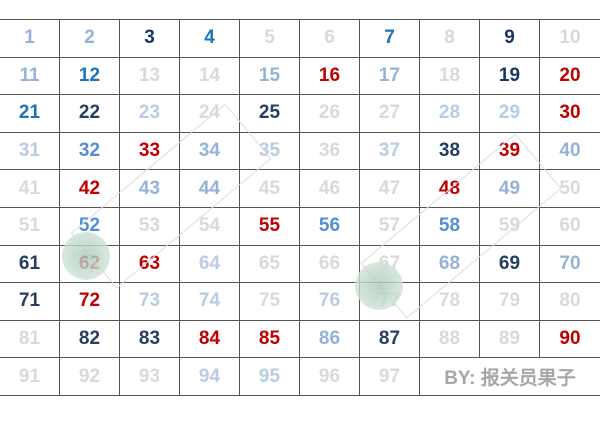 The height and width of the screenshot is (440, 600). I want to click on number-cell: 89, so click(510, 339).